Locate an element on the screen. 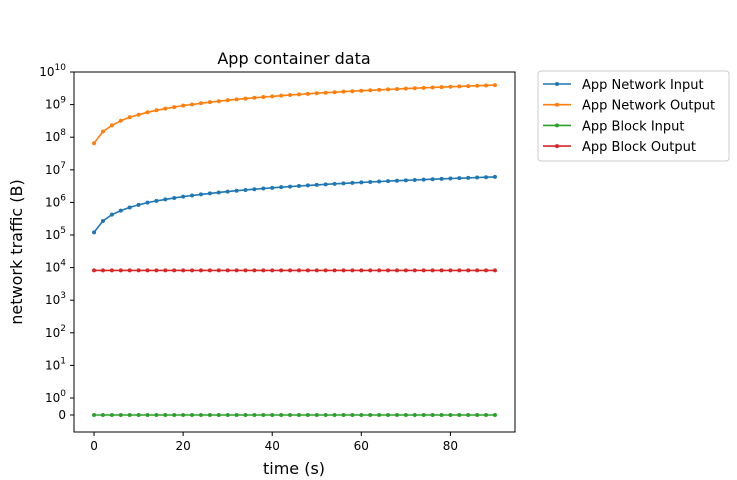  y-tick-label: 10⁴ is located at coordinates (55, 267).